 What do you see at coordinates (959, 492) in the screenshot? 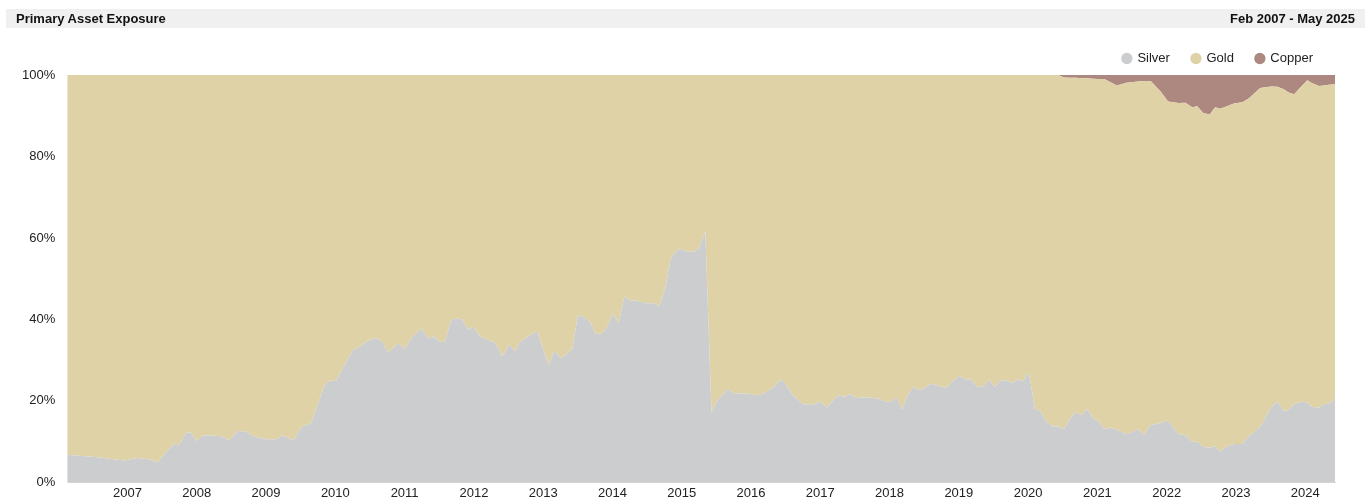
I see `x-tick-label: 2019` at bounding box center [959, 492].